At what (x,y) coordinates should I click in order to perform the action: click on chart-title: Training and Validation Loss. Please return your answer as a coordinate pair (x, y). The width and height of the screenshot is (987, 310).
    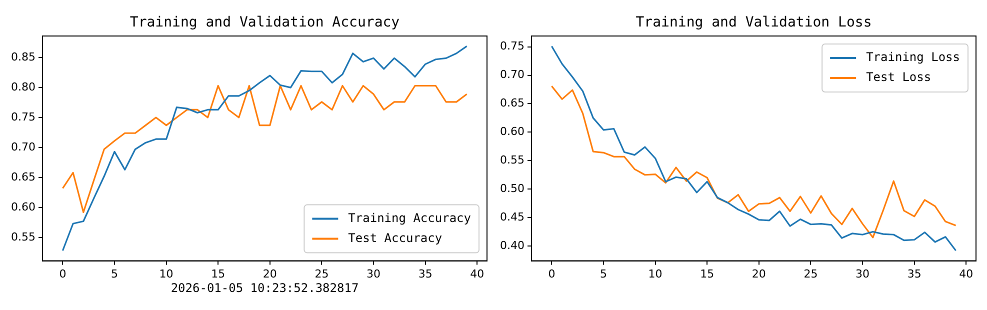
    Looking at the image, I should click on (754, 22).